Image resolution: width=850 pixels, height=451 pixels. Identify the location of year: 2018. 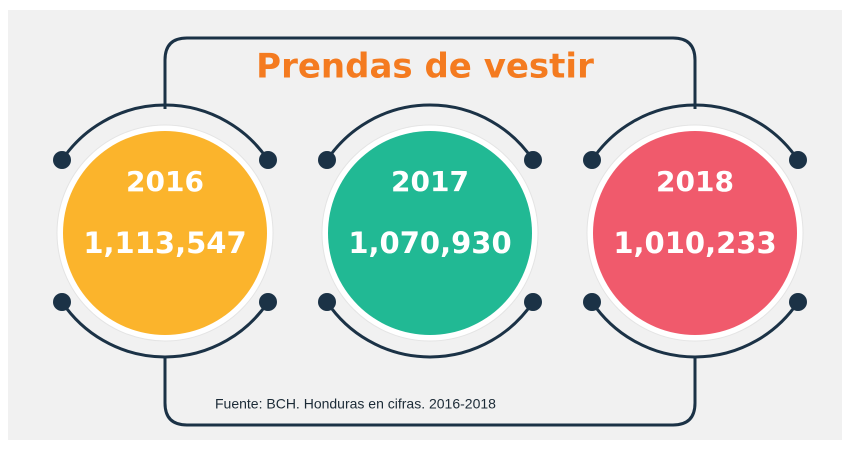
(695, 181).